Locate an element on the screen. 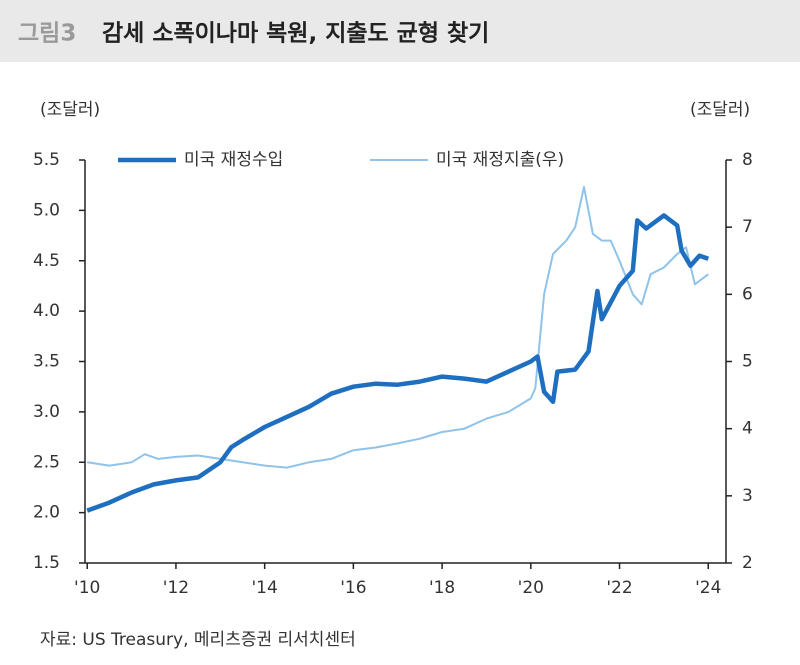 The height and width of the screenshot is (665, 800). source: 자료: US Treasury, 메리츠증권 리서치센터 is located at coordinates (198, 640).